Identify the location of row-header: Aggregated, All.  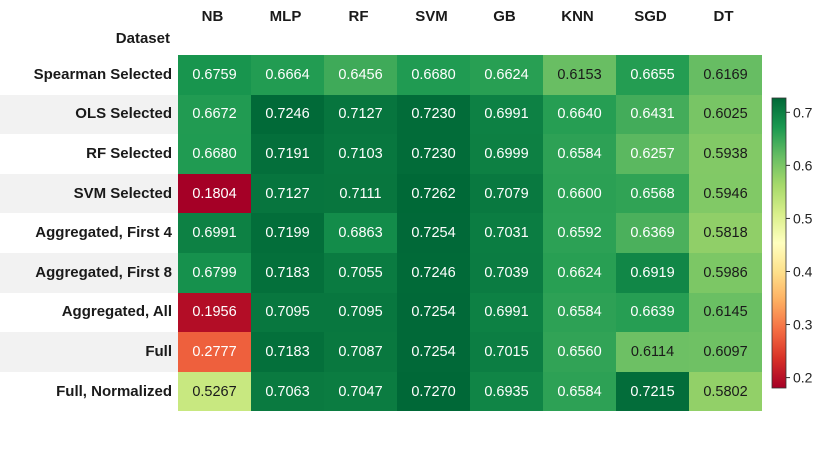
(116, 312).